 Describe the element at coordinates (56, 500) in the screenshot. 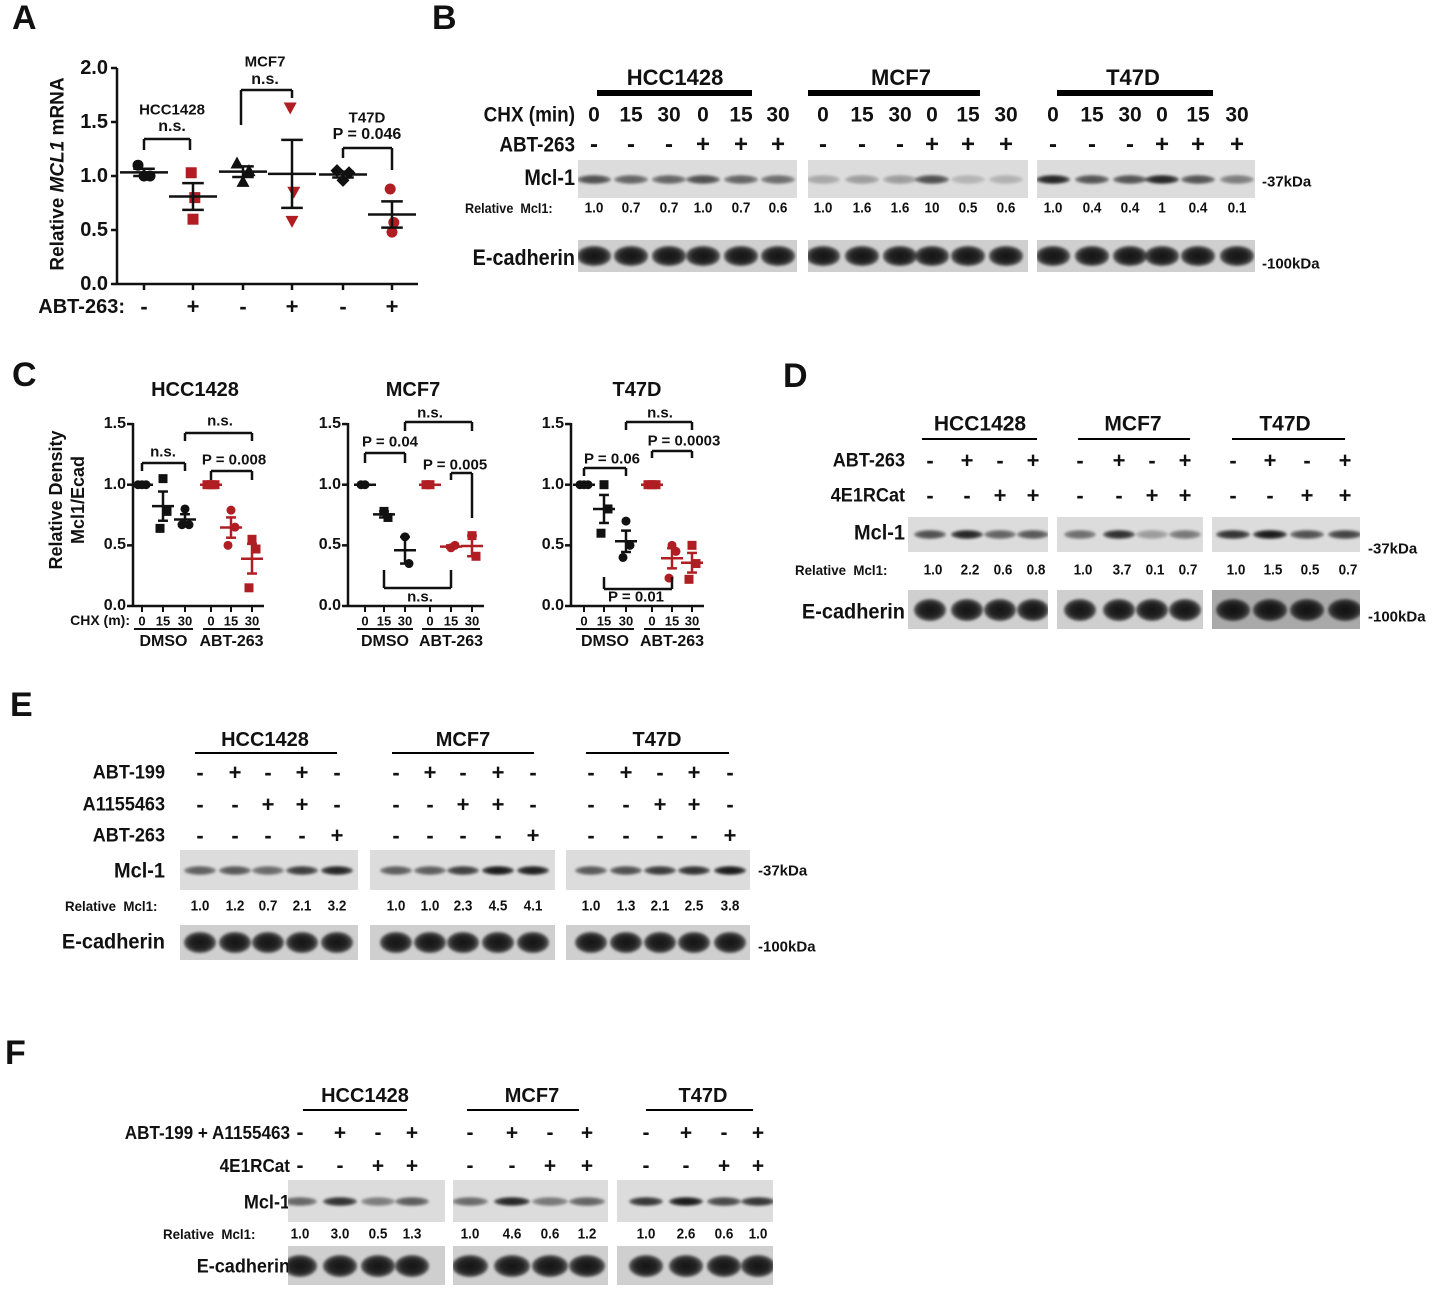

I see `y-axis-title: Relative Density` at that location.